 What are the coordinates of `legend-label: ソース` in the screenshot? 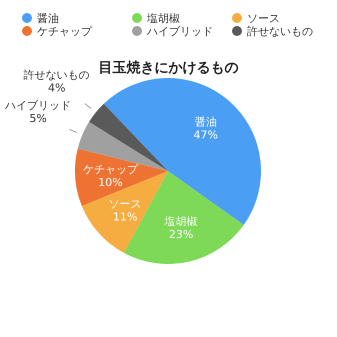 It's located at (263, 18).